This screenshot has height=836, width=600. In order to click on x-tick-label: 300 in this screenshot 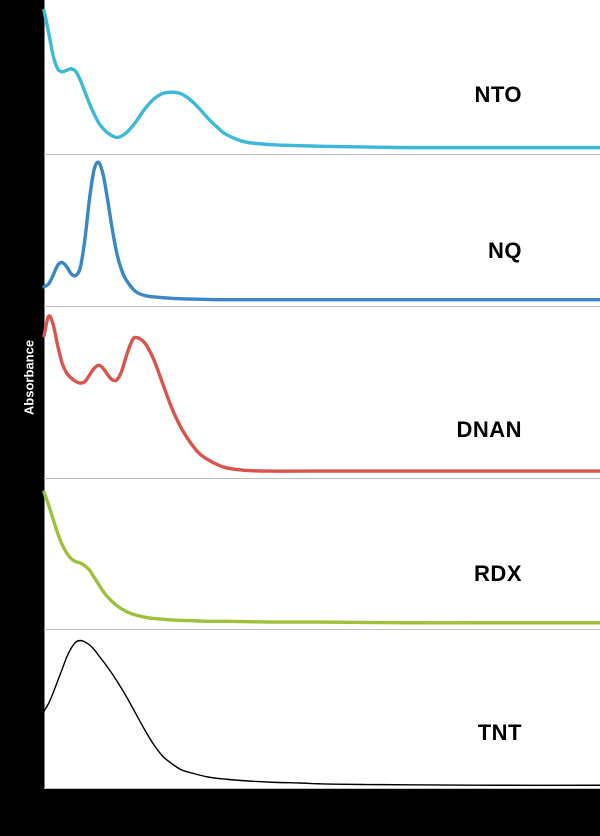, I will do `click(135, 802)`.